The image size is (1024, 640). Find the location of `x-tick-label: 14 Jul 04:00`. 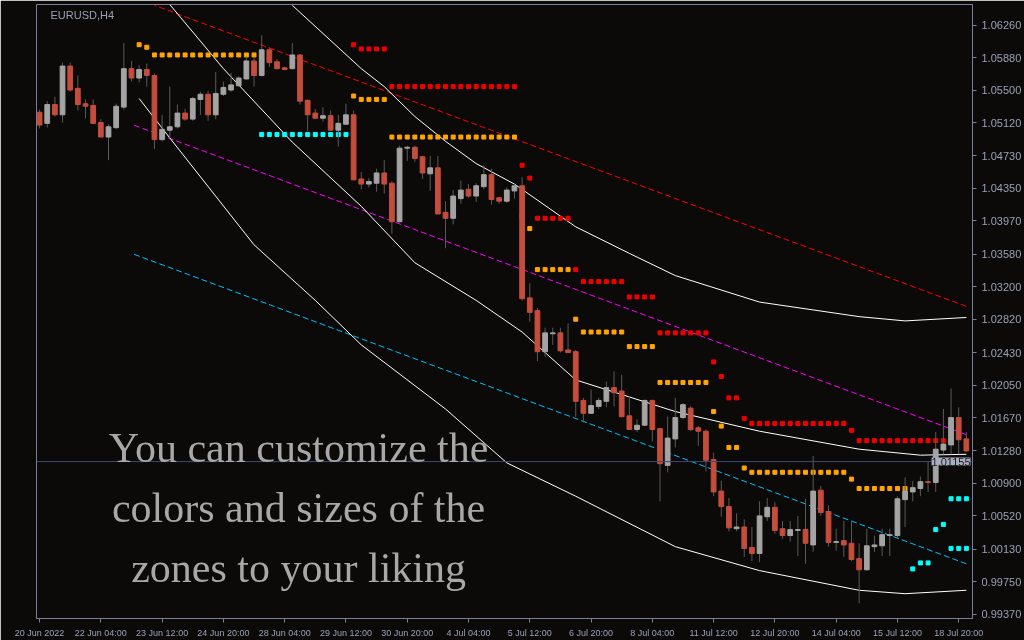

x-tick-label: 14 Jul 04:00 is located at coordinates (836, 632).